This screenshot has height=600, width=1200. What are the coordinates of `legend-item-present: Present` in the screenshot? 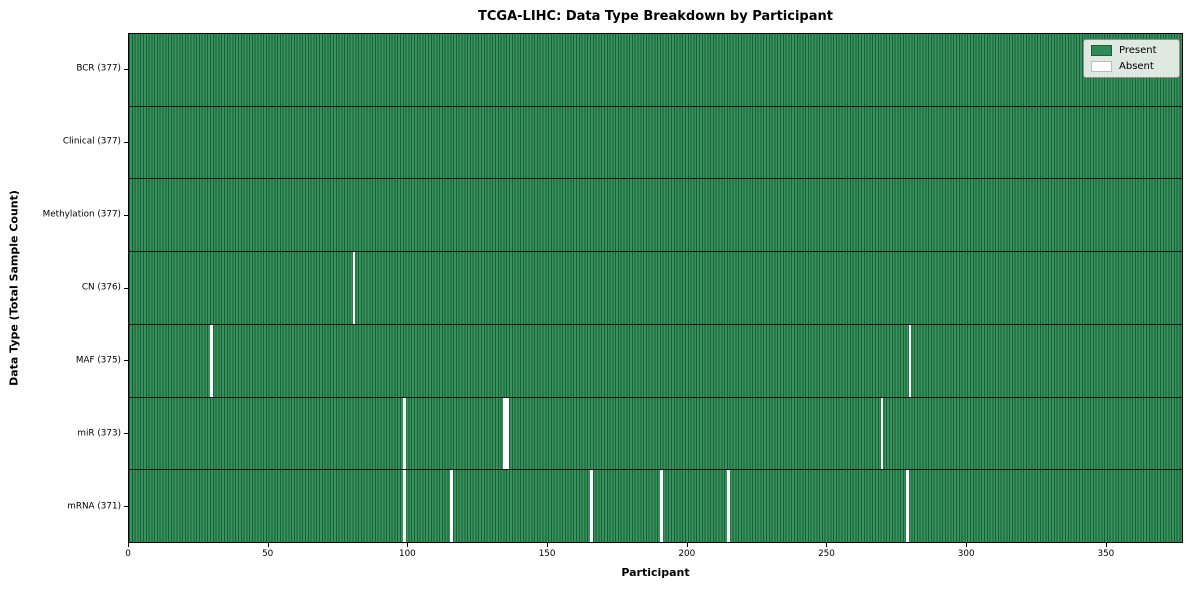 It's located at (1131, 50).